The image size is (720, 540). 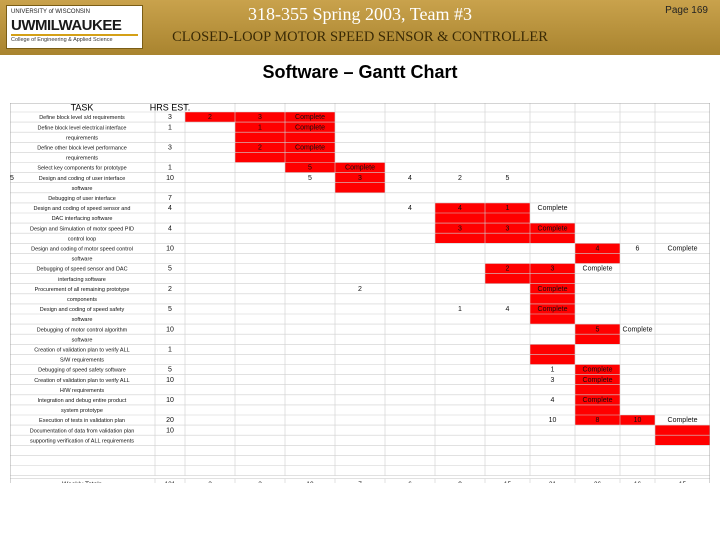 I want to click on page-number: Page 169, so click(x=686, y=10).